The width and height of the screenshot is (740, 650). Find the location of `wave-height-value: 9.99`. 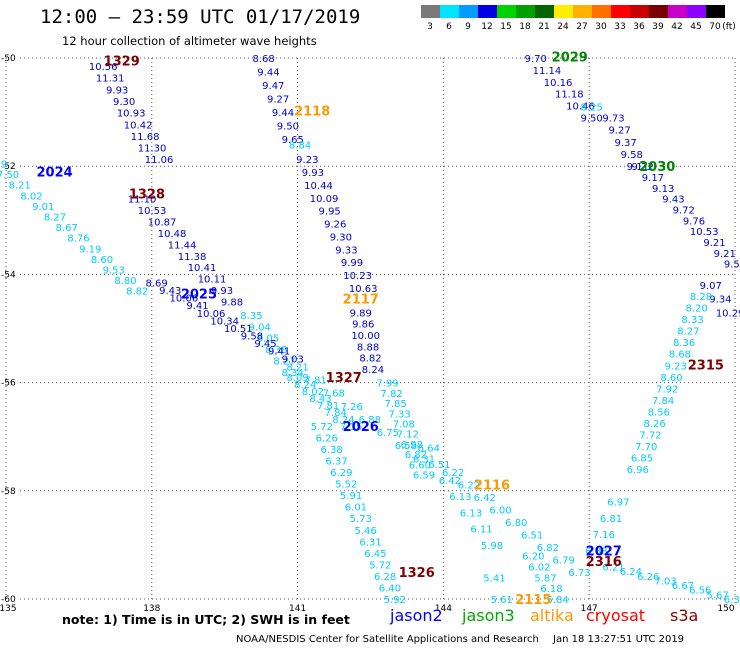

wave-height-value: 9.99 is located at coordinates (352, 263).